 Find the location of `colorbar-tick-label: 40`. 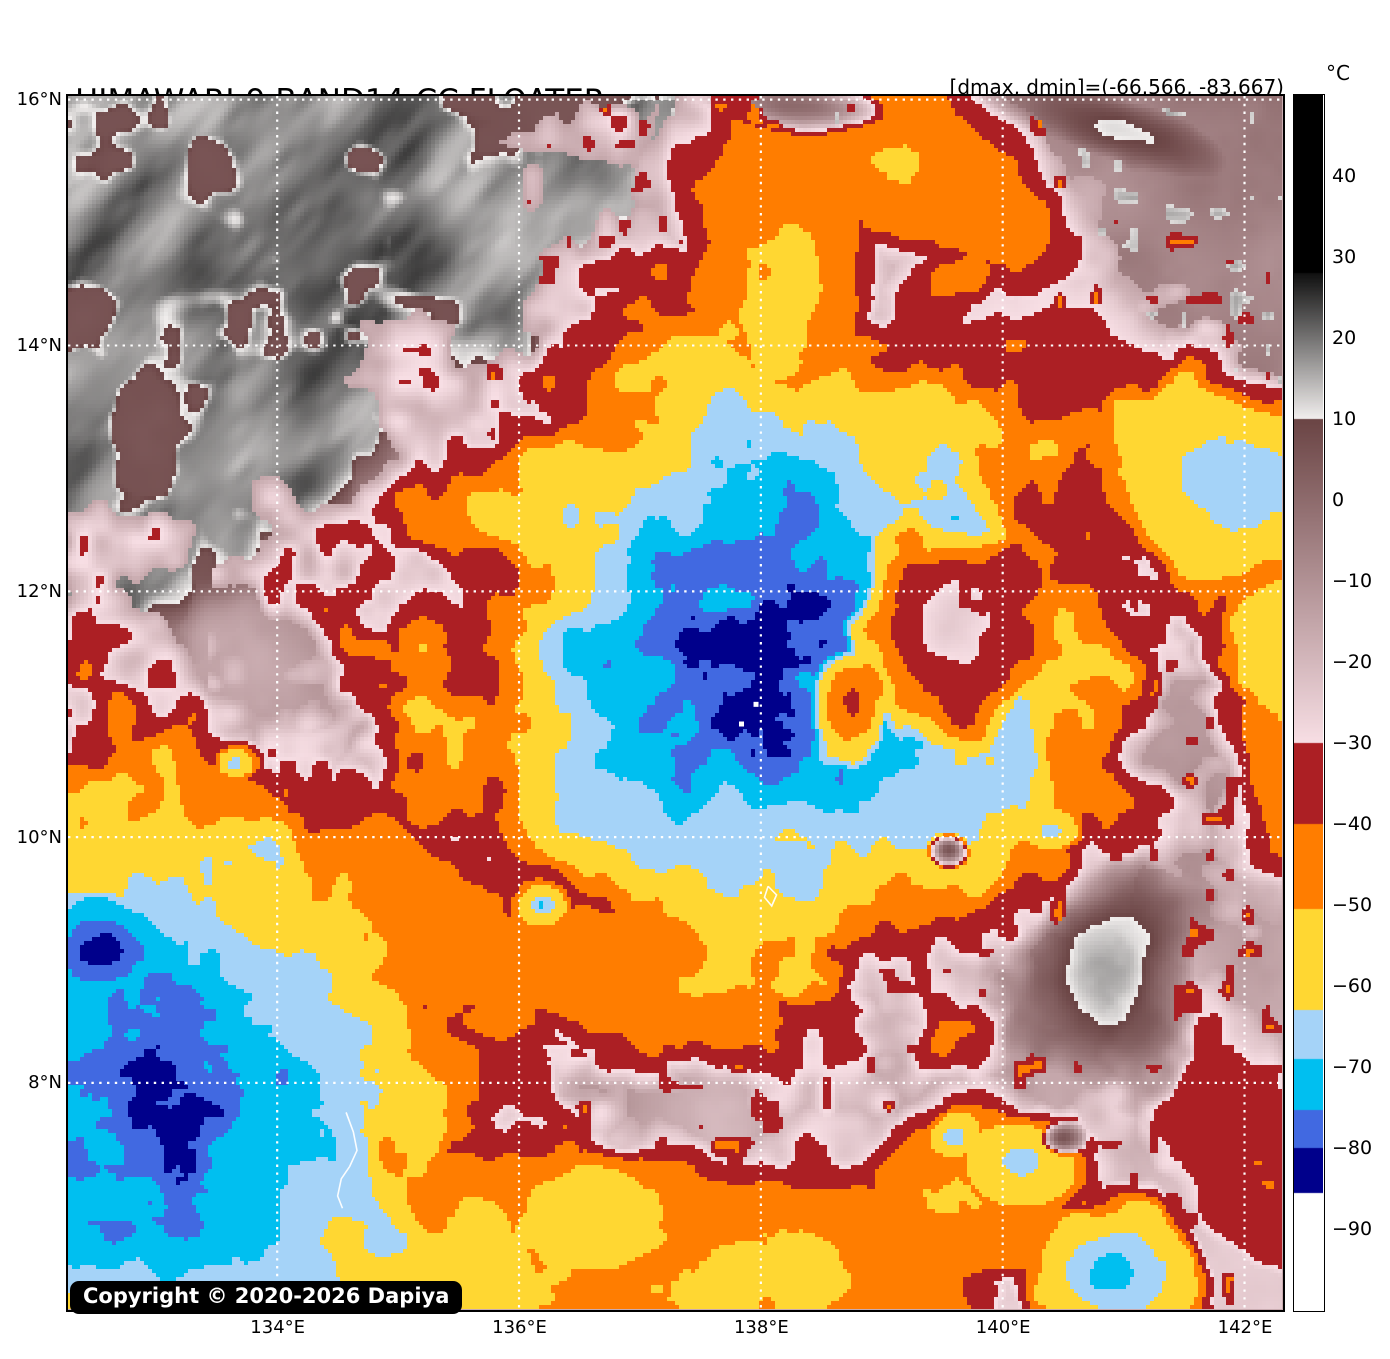

colorbar-tick-label: 40 is located at coordinates (1344, 176).